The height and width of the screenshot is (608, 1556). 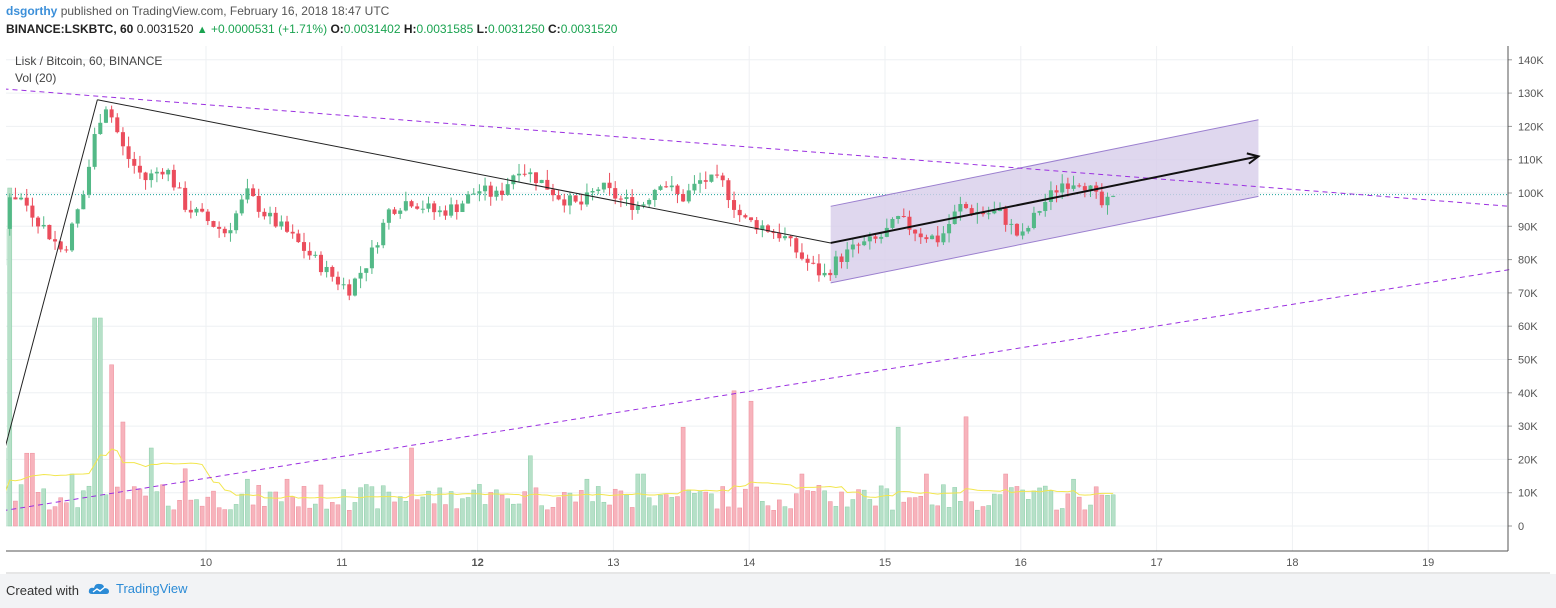 What do you see at coordinates (32, 11) in the screenshot?
I see `author-link: dsgorthy` at bounding box center [32, 11].